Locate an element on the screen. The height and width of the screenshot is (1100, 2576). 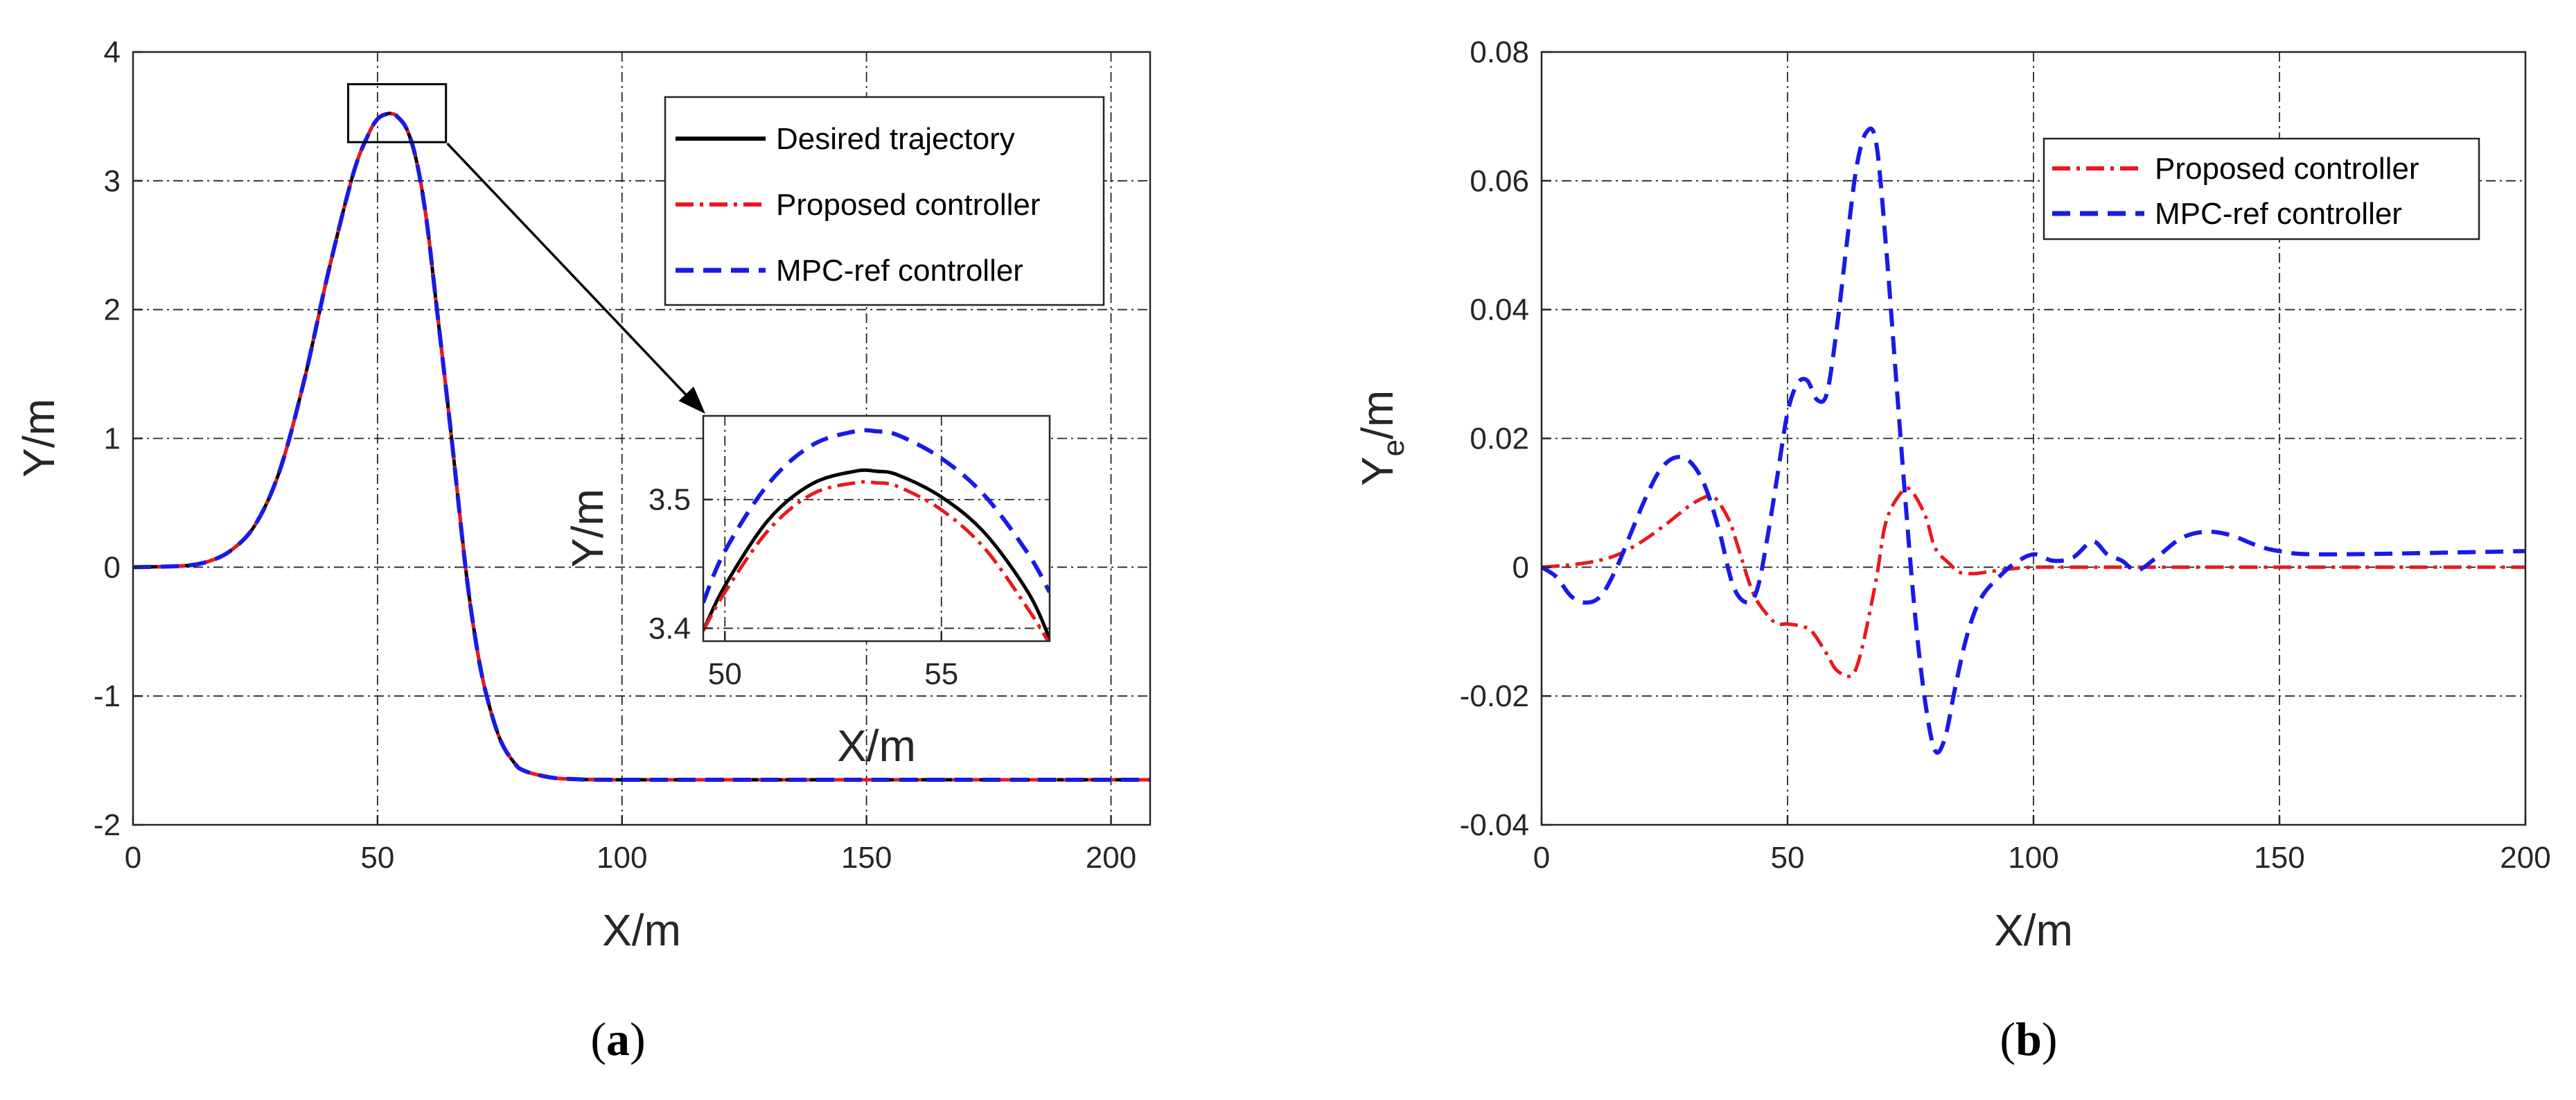
x-tick-label-b: 150 is located at coordinates (2279, 858).